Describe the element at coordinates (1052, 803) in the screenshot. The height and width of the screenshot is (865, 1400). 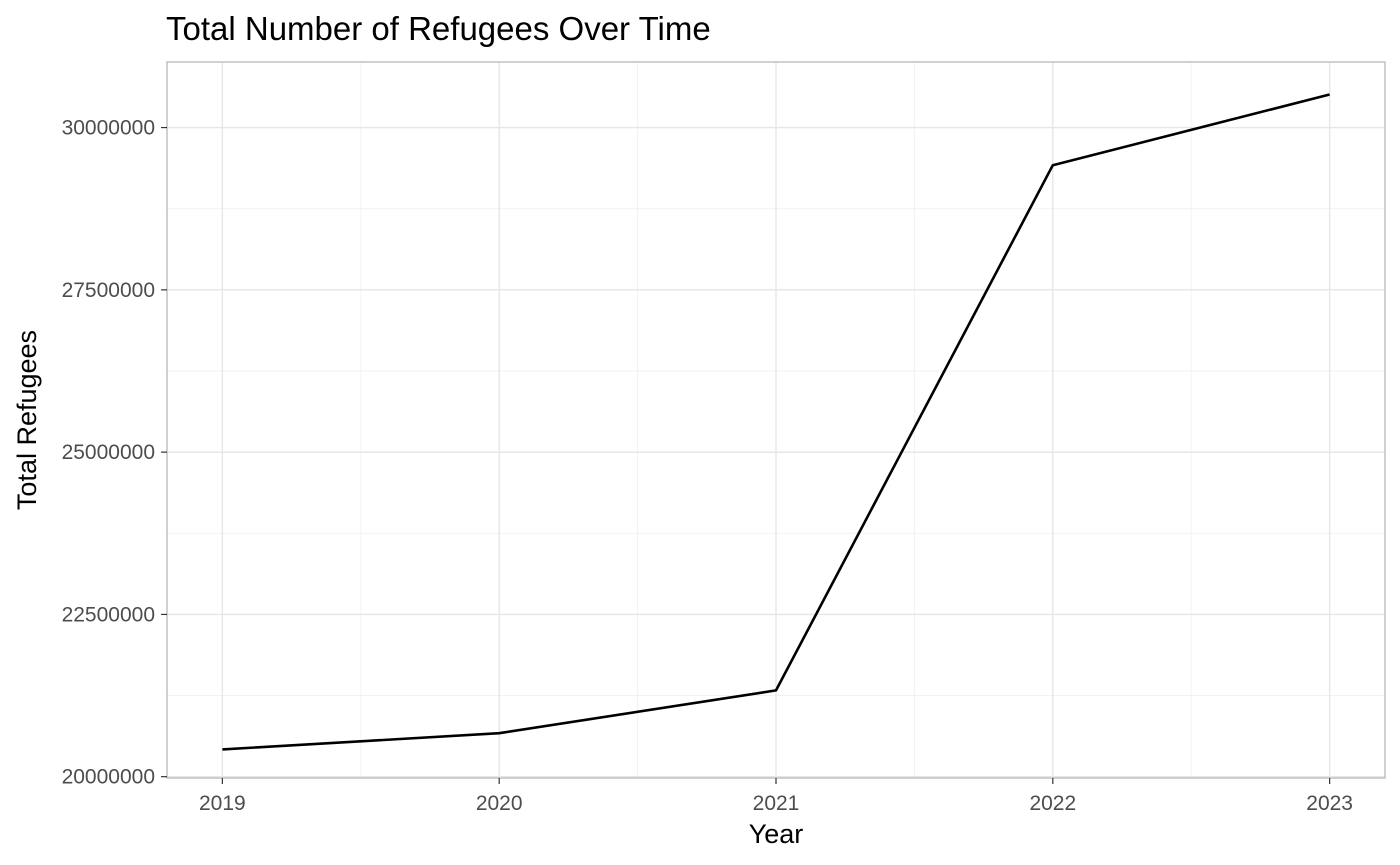
I see `x-tick-label: 2022` at that location.